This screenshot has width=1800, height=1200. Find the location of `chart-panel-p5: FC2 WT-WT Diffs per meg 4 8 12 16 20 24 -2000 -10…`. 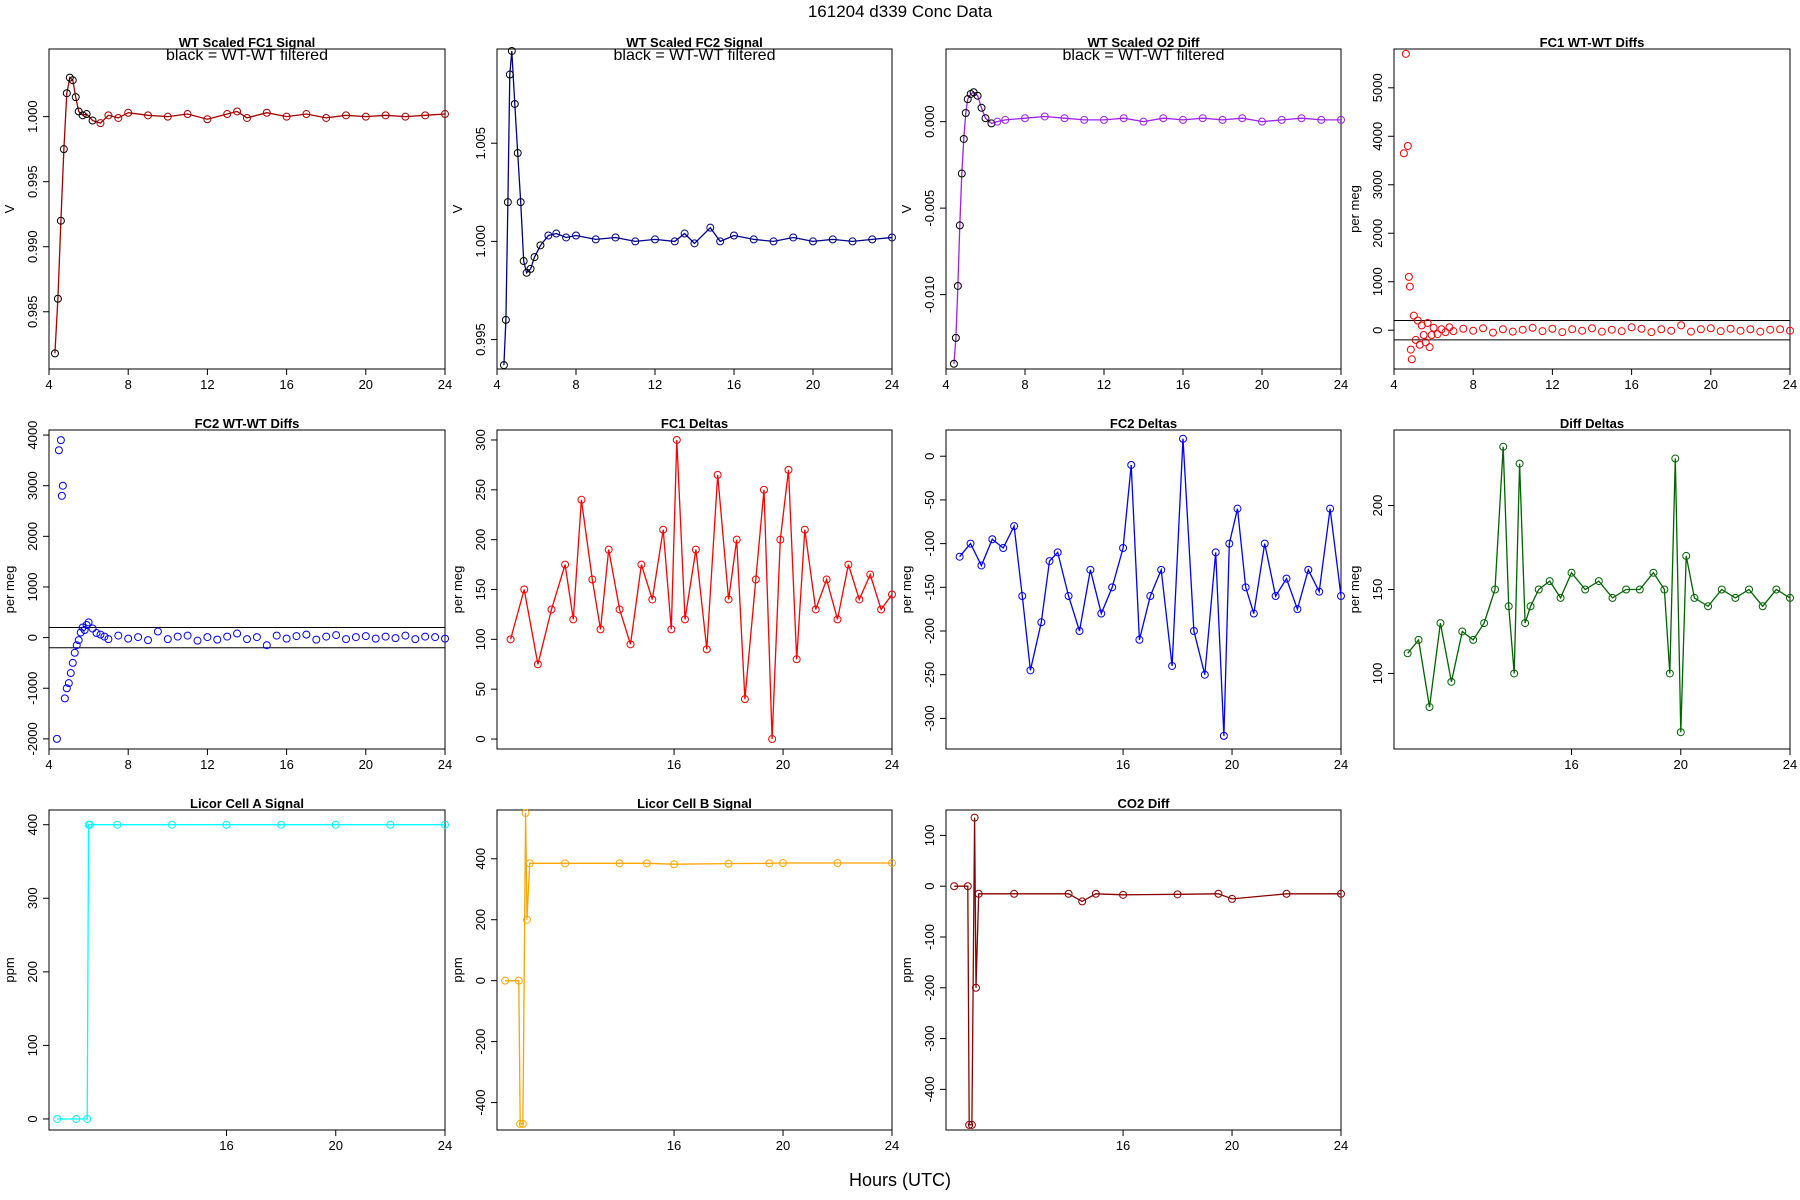

chart-panel-p5: FC2 WT-WT Diffs per meg 4 8 12 16 20 24 -2000 -10… is located at coordinates (227, 594).